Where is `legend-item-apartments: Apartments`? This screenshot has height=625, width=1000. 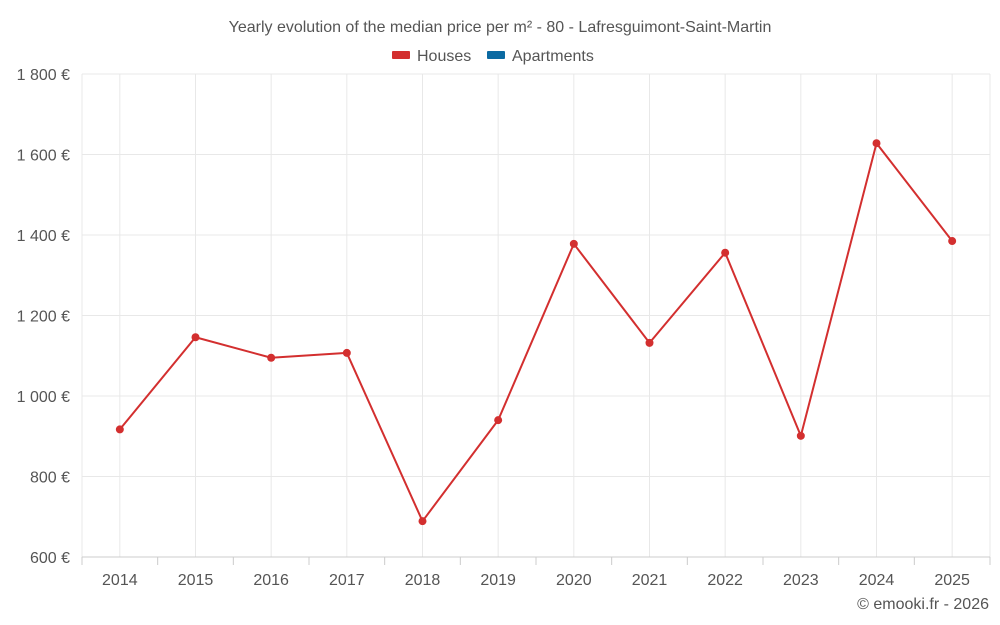
legend-item-apartments: Apartments is located at coordinates (540, 56).